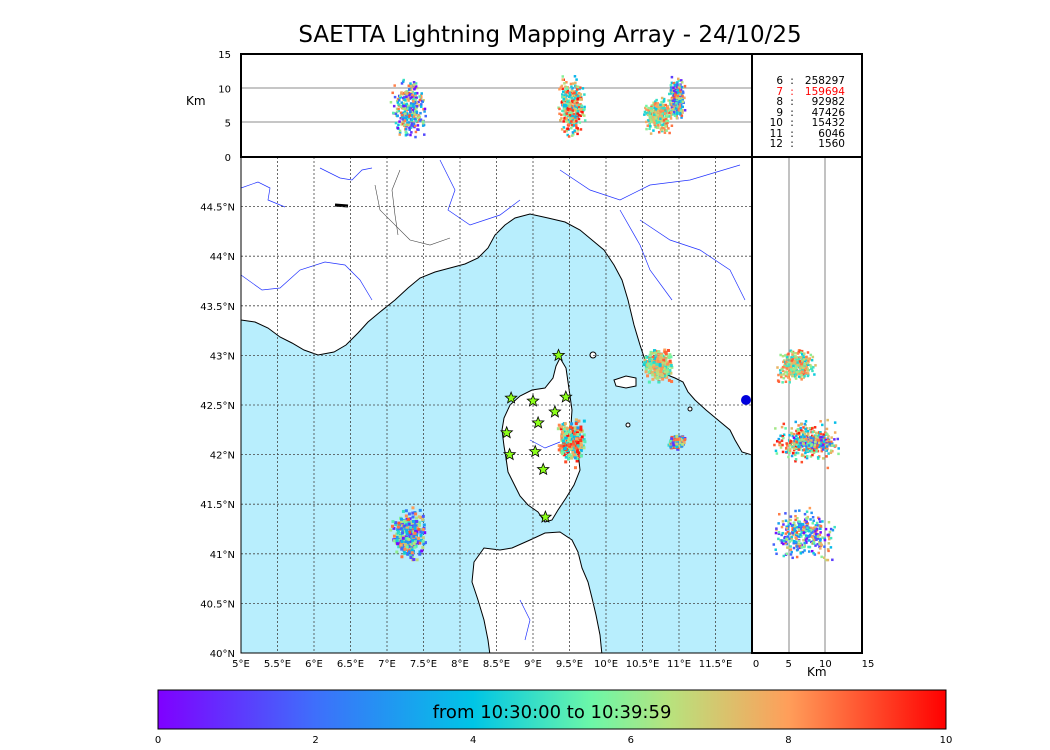 The image size is (1050, 750). I want to click on stat-row: 6:258297, so click(806, 81).